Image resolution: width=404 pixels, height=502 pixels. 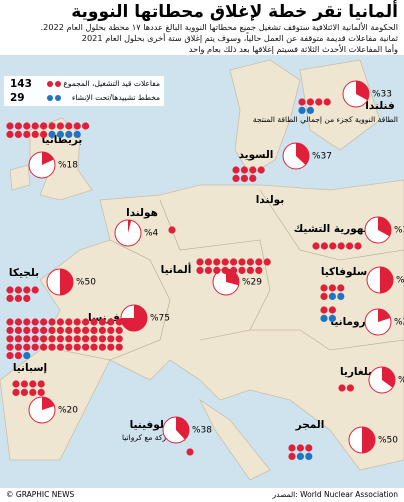 What do you see at coordinates (382, 95) in the screenshot?
I see `share-label: %33` at bounding box center [382, 95].